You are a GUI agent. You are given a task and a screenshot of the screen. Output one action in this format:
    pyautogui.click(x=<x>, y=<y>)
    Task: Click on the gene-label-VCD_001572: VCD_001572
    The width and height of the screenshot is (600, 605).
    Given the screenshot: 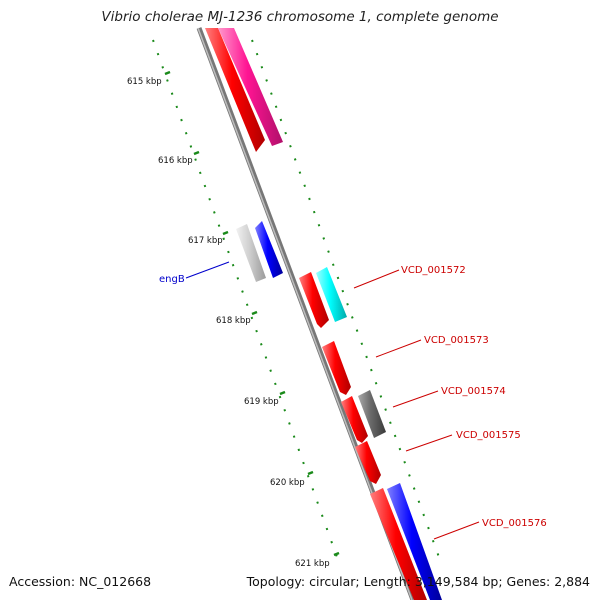 What is the action you would take?
    pyautogui.click(x=433, y=270)
    